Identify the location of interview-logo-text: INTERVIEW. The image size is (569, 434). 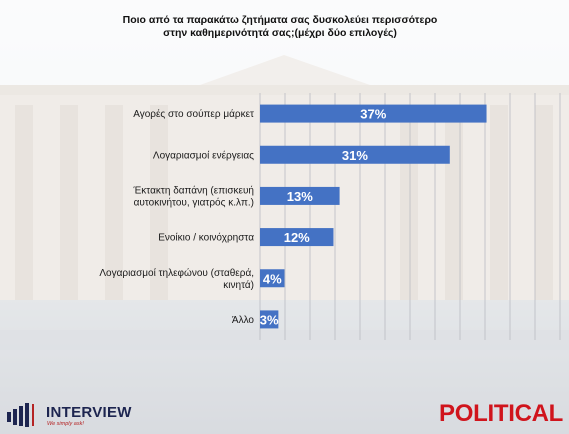
(89, 412).